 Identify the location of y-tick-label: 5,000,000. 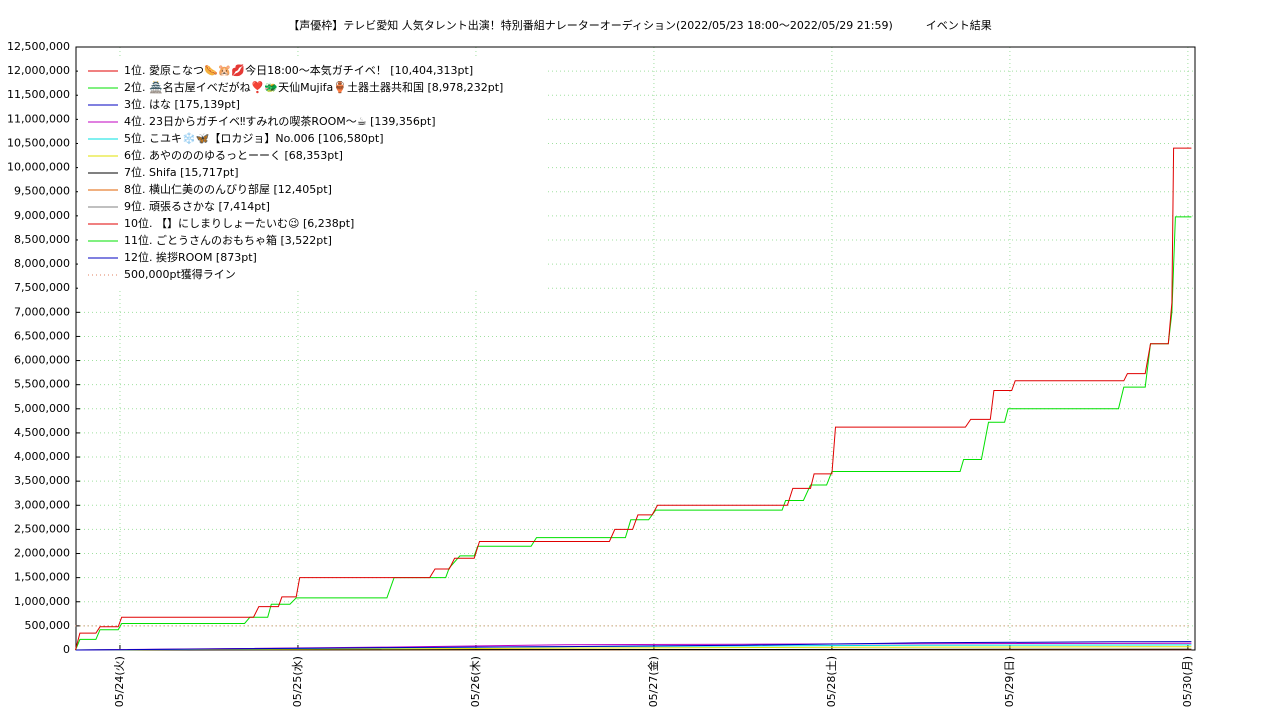
(42, 408).